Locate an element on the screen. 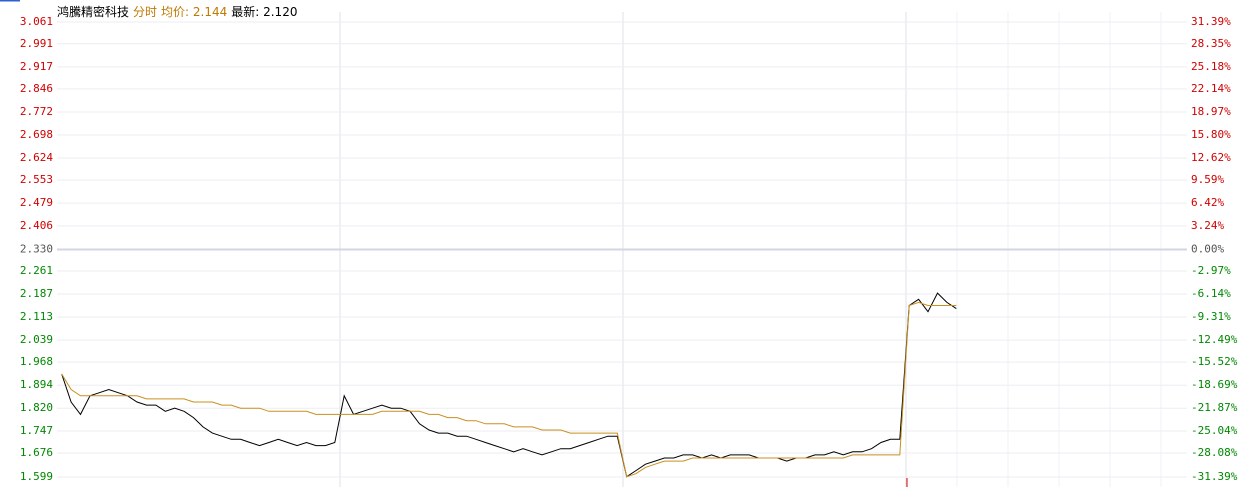 Image resolution: width=1255 pixels, height=487 pixels. y2-tick-label: 25.18% is located at coordinates (1211, 66).